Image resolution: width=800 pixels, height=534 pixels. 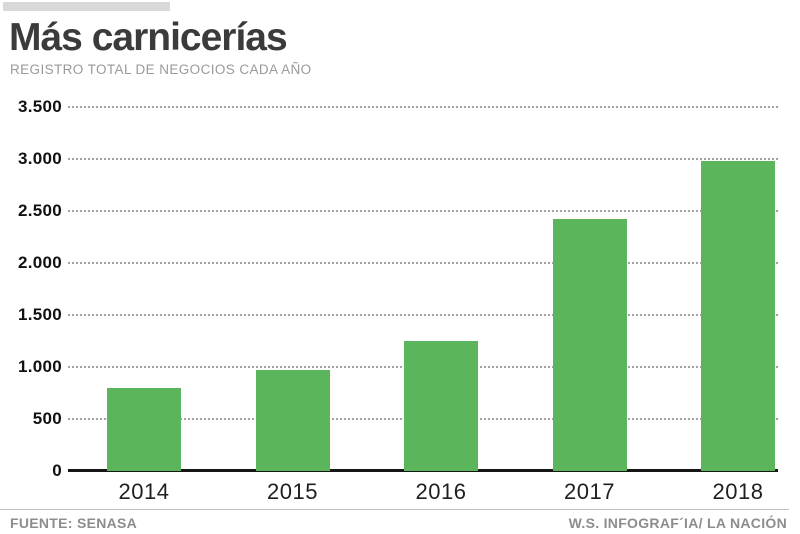 What do you see at coordinates (39, 158) in the screenshot?
I see `y-axis-tick-label: 3.000` at bounding box center [39, 158].